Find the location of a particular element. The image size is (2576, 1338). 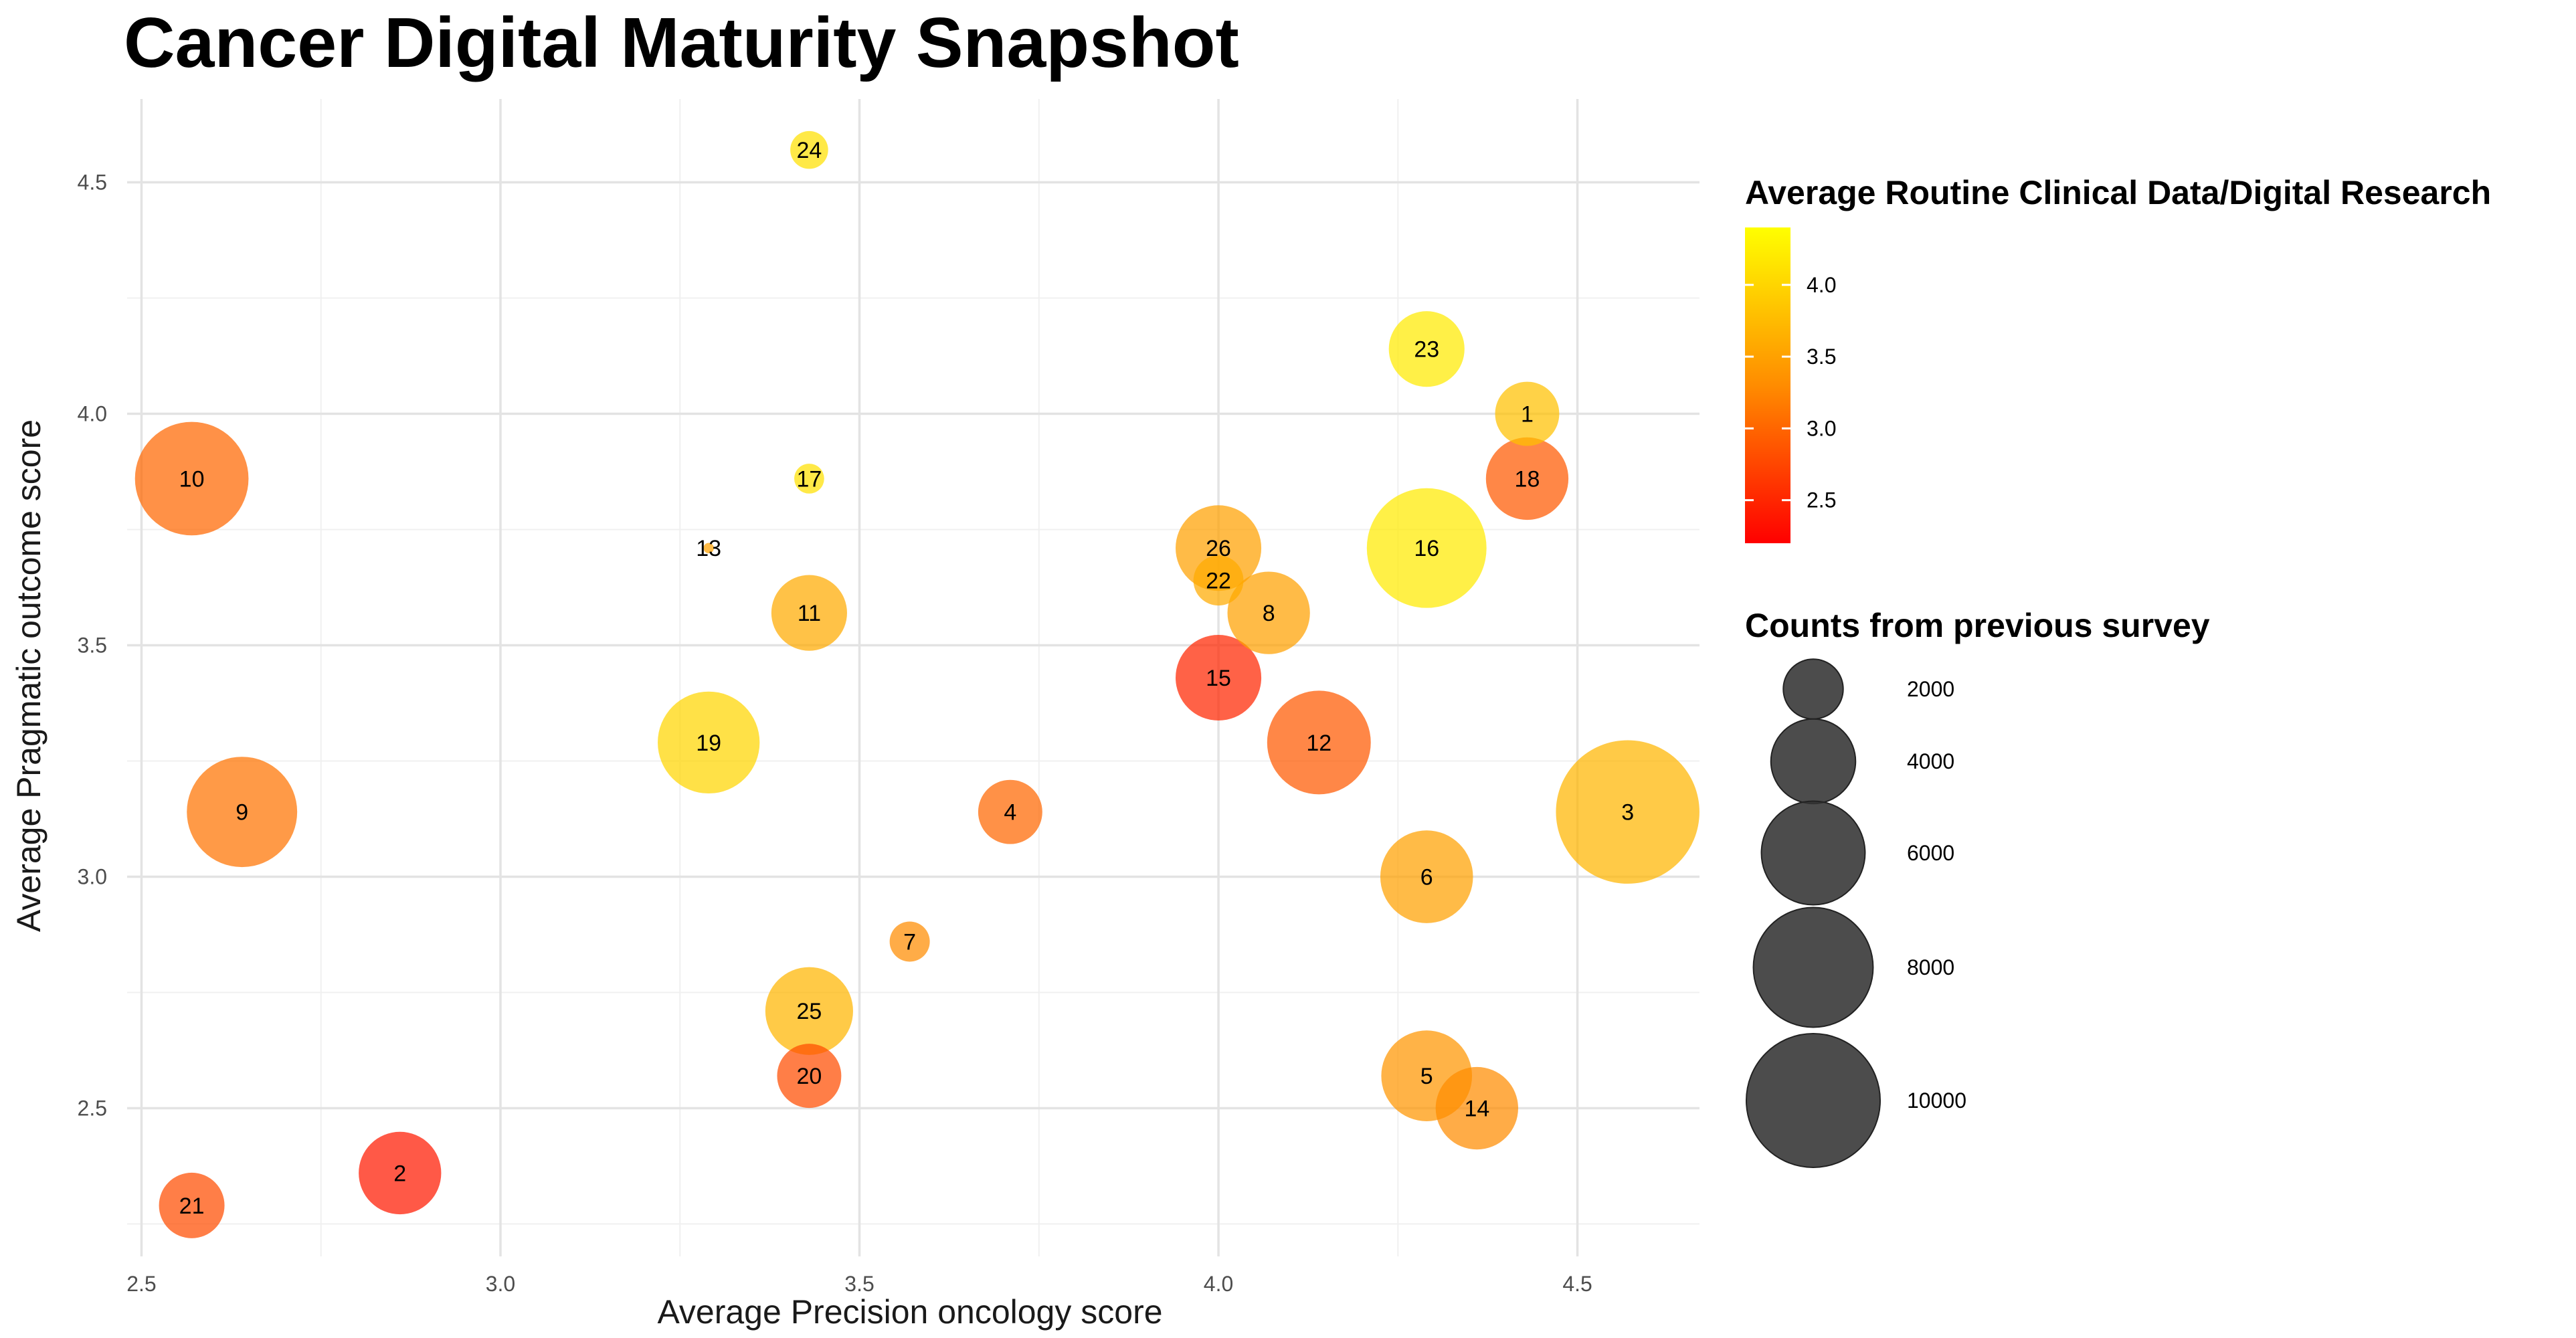

y-tick-label: 4.0 is located at coordinates (92, 414).